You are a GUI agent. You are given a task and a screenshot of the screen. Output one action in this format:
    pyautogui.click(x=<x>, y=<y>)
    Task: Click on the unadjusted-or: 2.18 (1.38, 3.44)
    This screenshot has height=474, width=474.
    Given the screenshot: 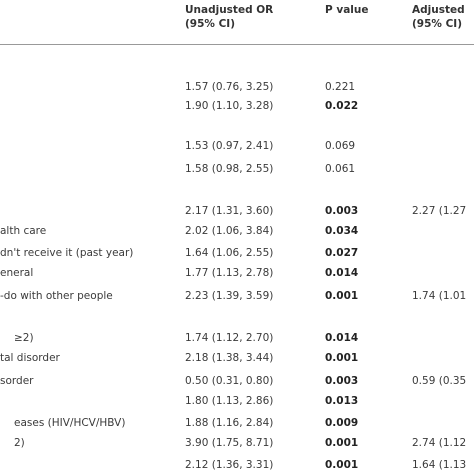 What is the action you would take?
    pyautogui.click(x=229, y=358)
    